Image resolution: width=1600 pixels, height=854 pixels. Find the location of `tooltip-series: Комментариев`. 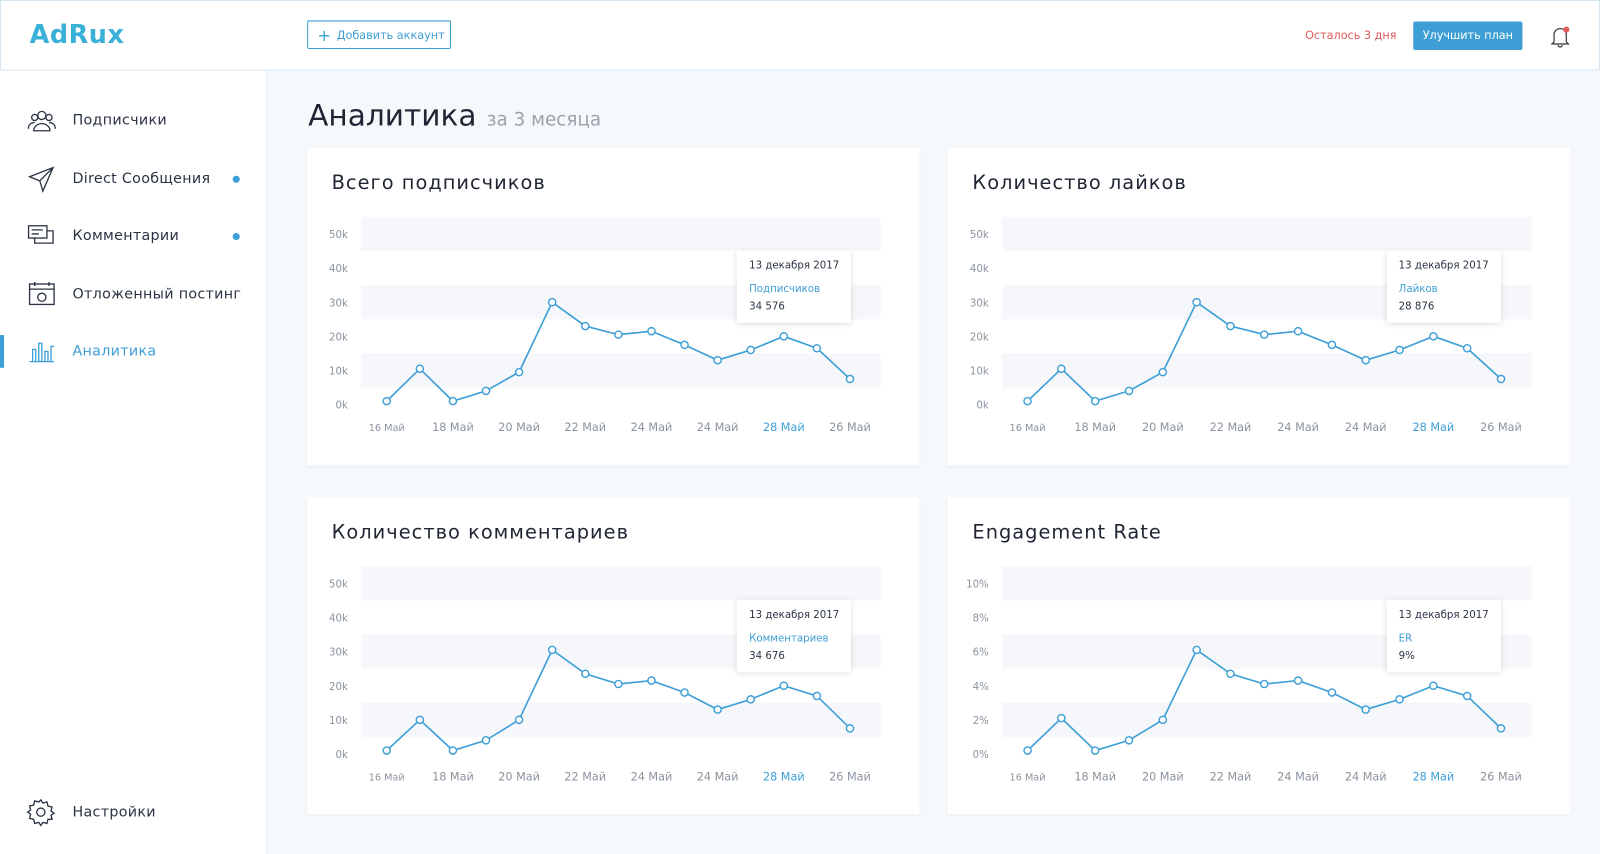

tooltip-series: Комментариев is located at coordinates (789, 639).